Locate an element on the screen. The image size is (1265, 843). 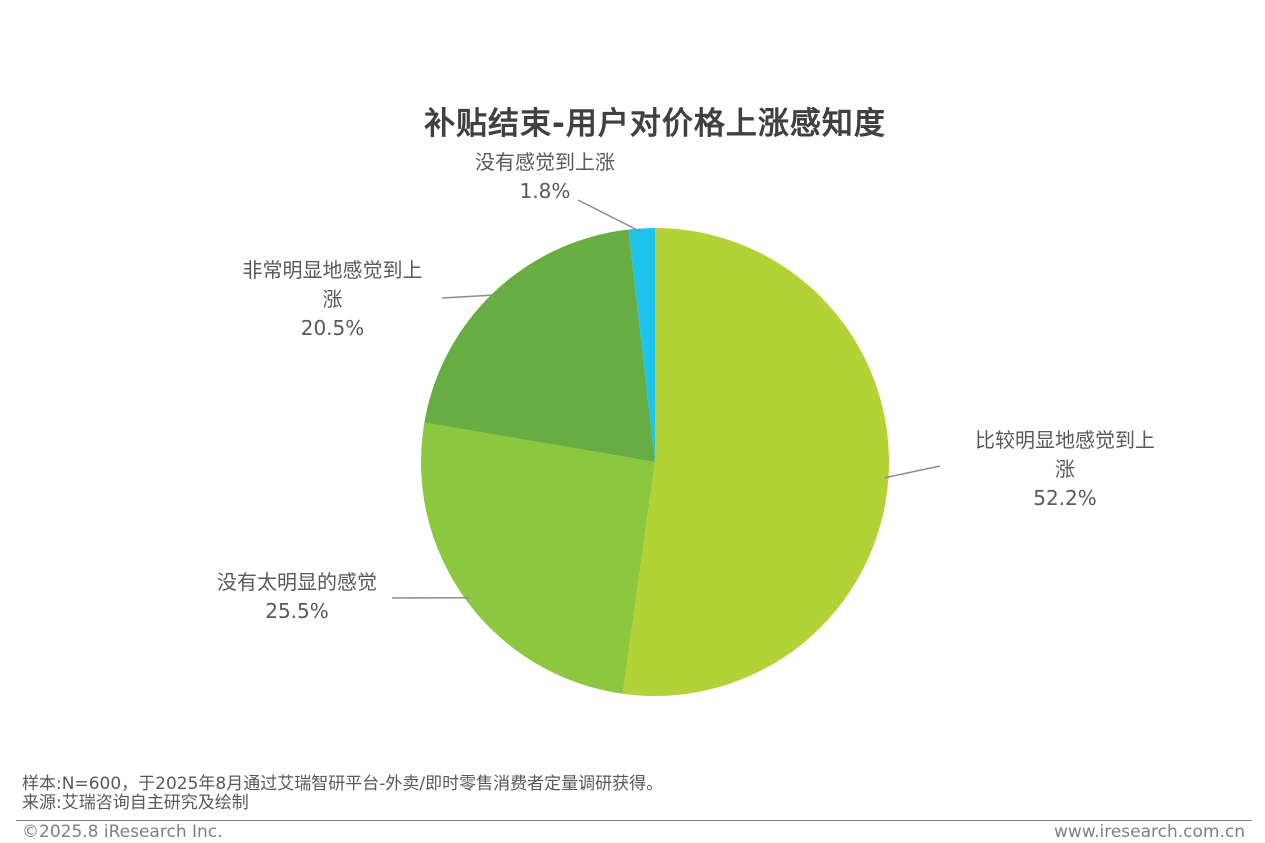
slice-value-label: 25.5% is located at coordinates (297, 611).